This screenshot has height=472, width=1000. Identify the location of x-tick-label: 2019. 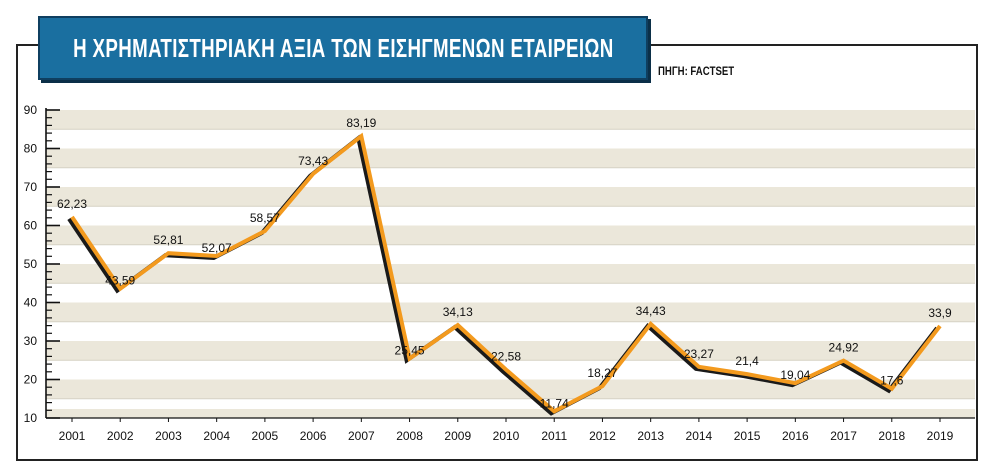
(940, 436).